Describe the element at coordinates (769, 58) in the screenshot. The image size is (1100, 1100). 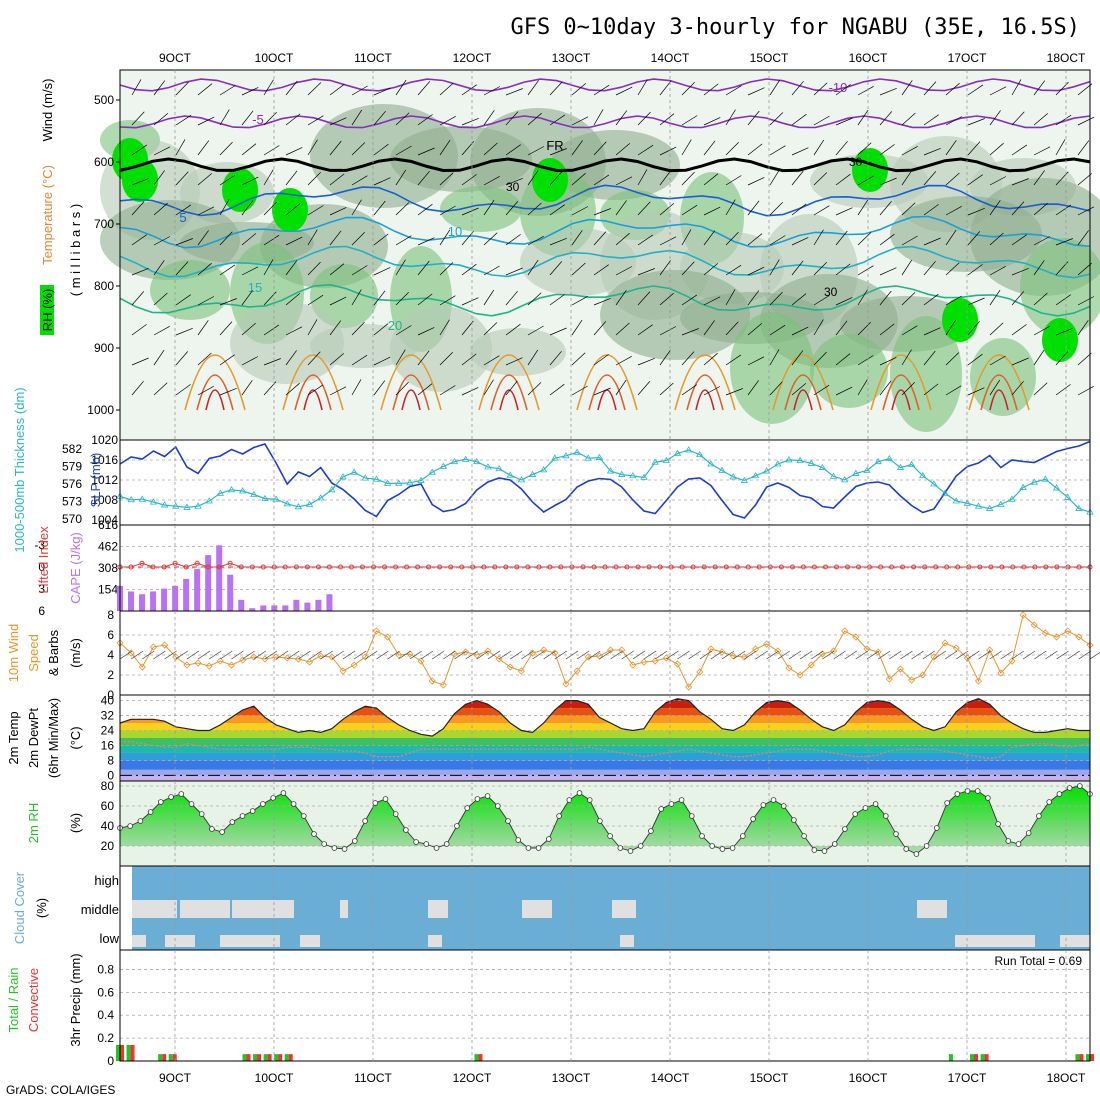
I see `time-tick-label: 15OCT` at that location.